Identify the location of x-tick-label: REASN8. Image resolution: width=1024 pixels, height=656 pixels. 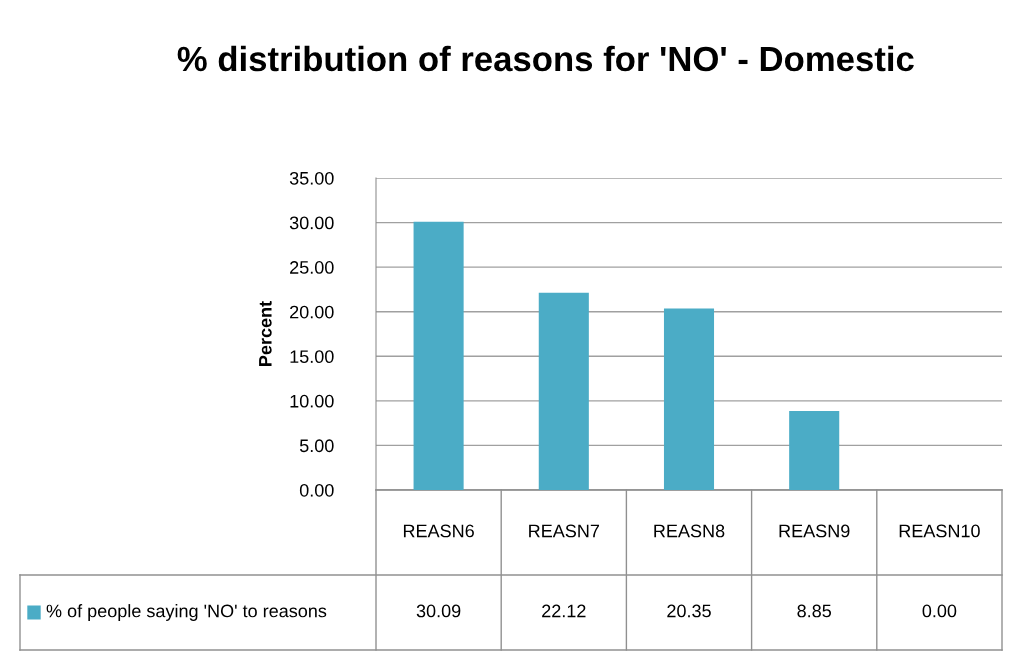
(689, 531).